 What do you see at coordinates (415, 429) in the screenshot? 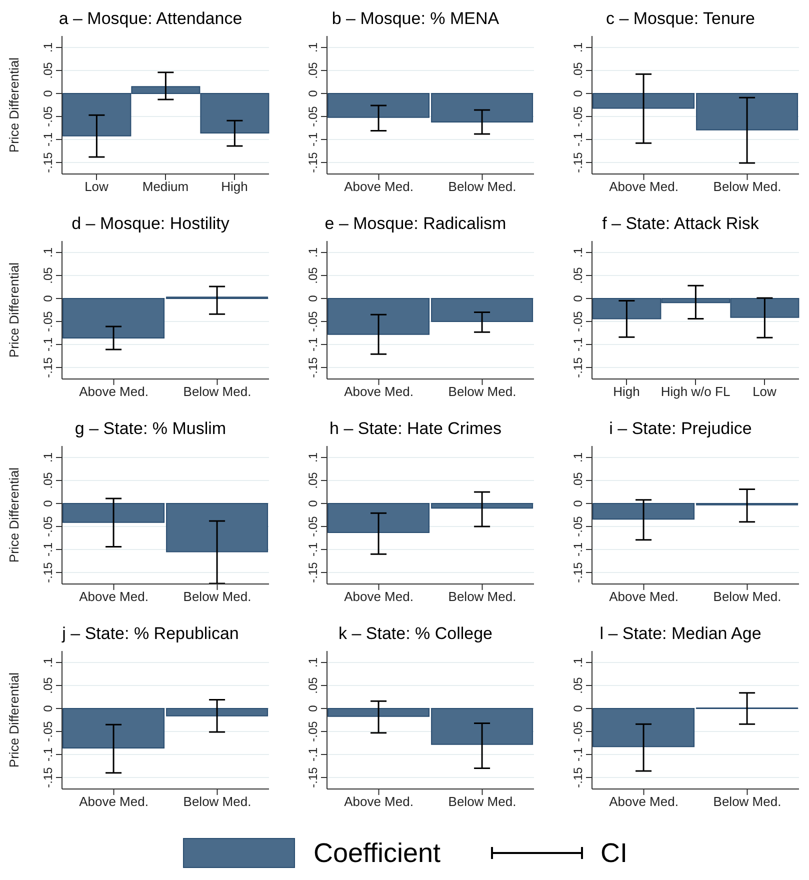
I see `chart-title: h – State: Hate Crimes` at bounding box center [415, 429].